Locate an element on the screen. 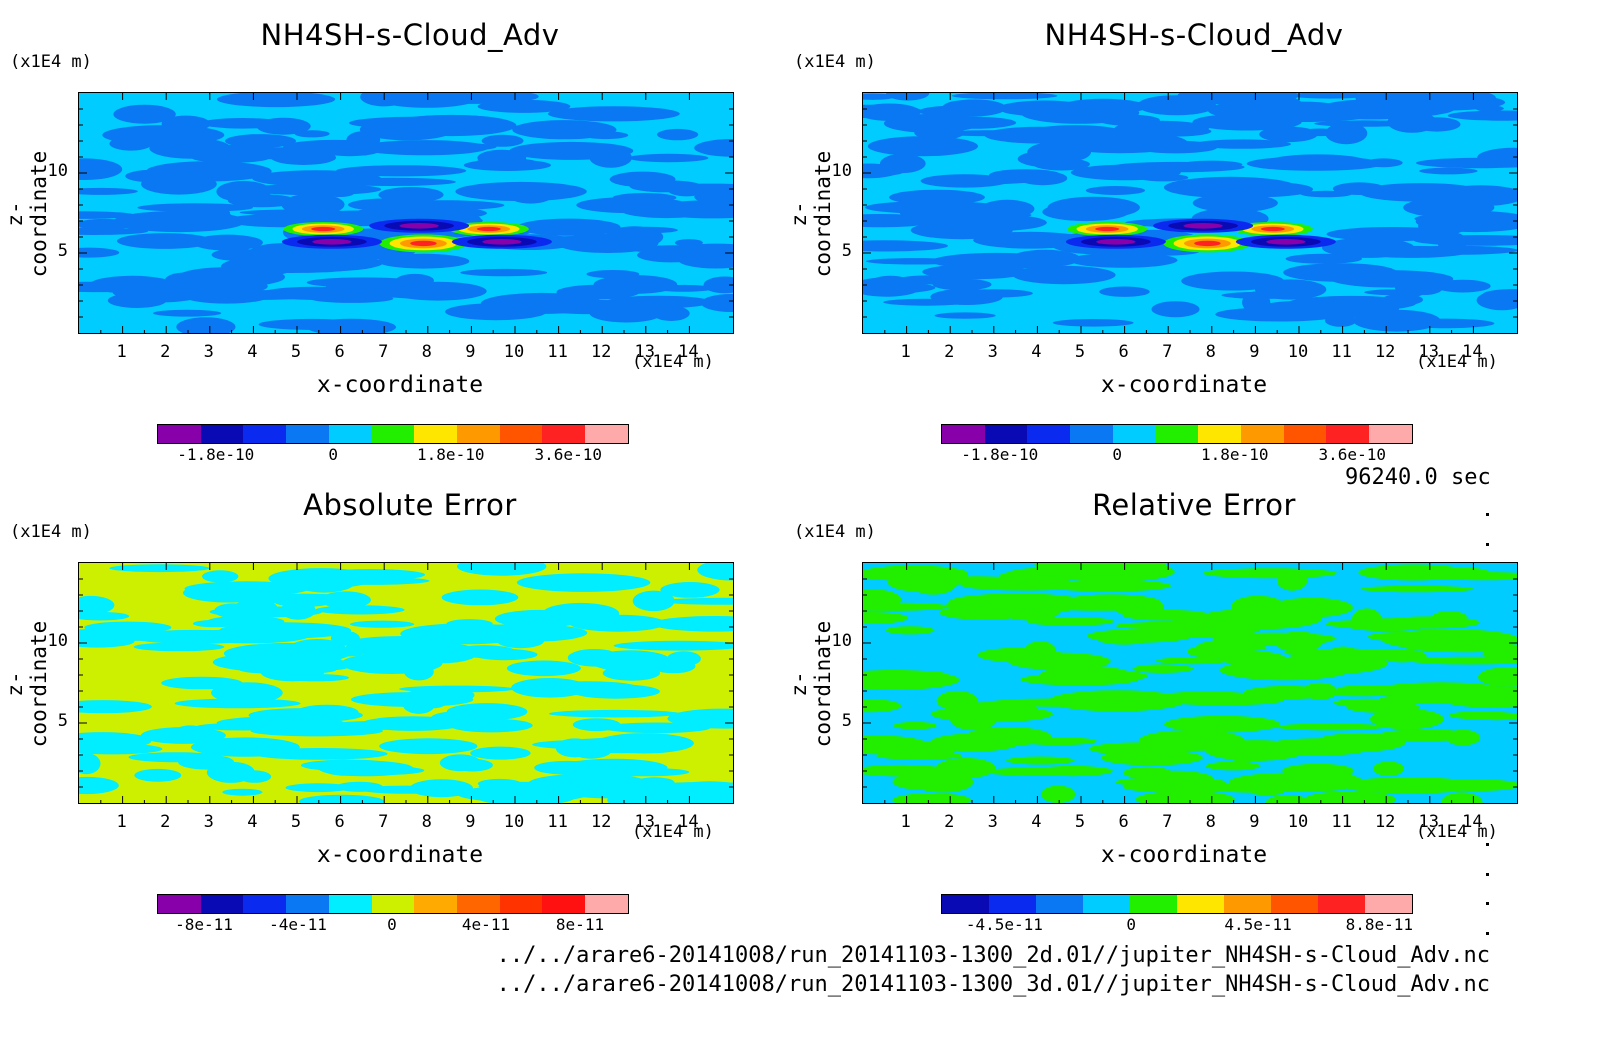 This screenshot has height=1054, width=1604. colorbar-tick-label: 1.8e-10 is located at coordinates (1235, 454).